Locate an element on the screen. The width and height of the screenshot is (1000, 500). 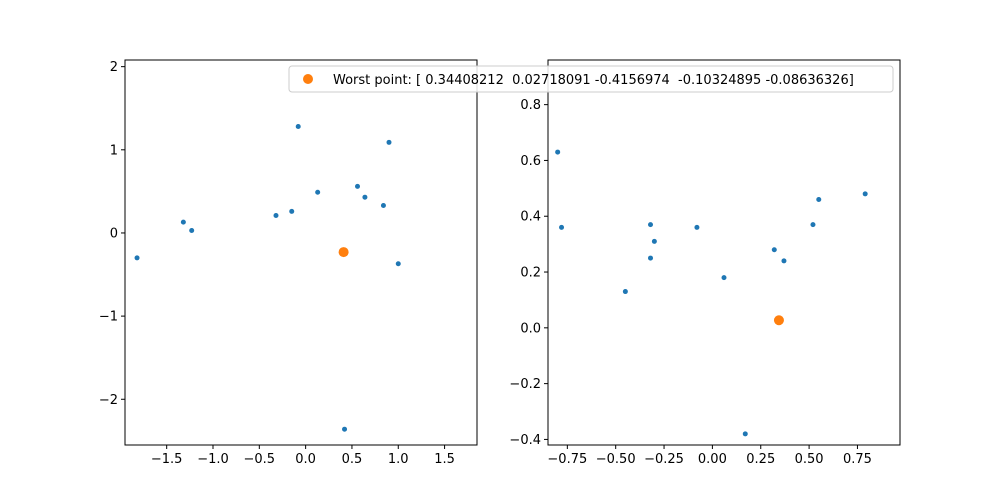
x-tick-label: 0.25 is located at coordinates (760, 459).